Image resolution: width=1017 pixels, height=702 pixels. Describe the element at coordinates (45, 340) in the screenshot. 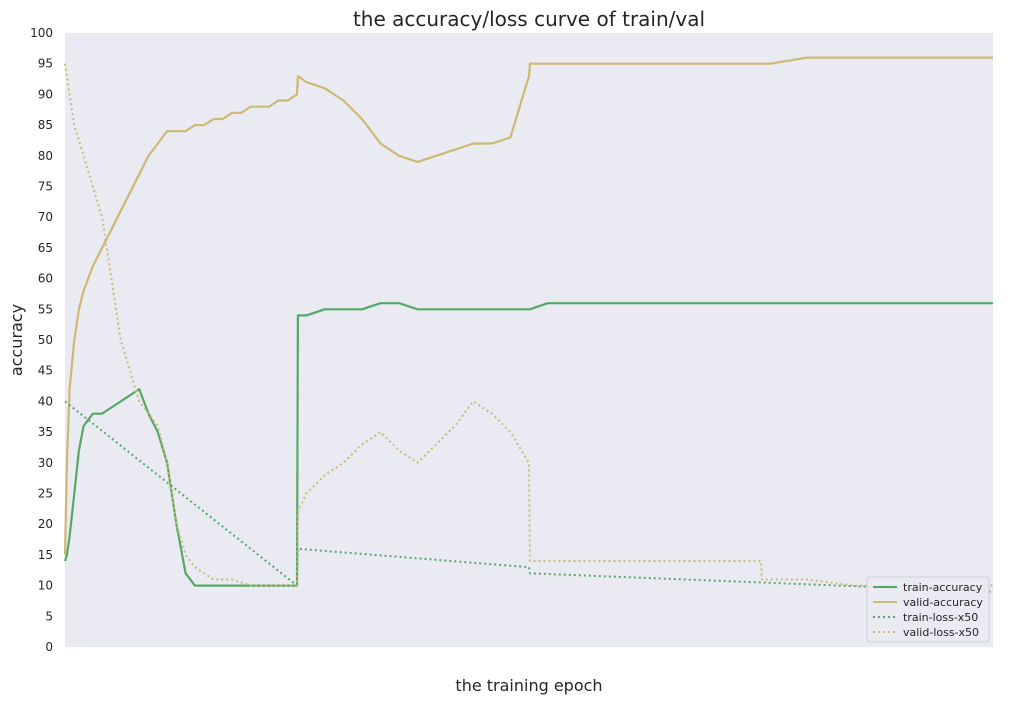

I see `y-tick-label: 50` at that location.